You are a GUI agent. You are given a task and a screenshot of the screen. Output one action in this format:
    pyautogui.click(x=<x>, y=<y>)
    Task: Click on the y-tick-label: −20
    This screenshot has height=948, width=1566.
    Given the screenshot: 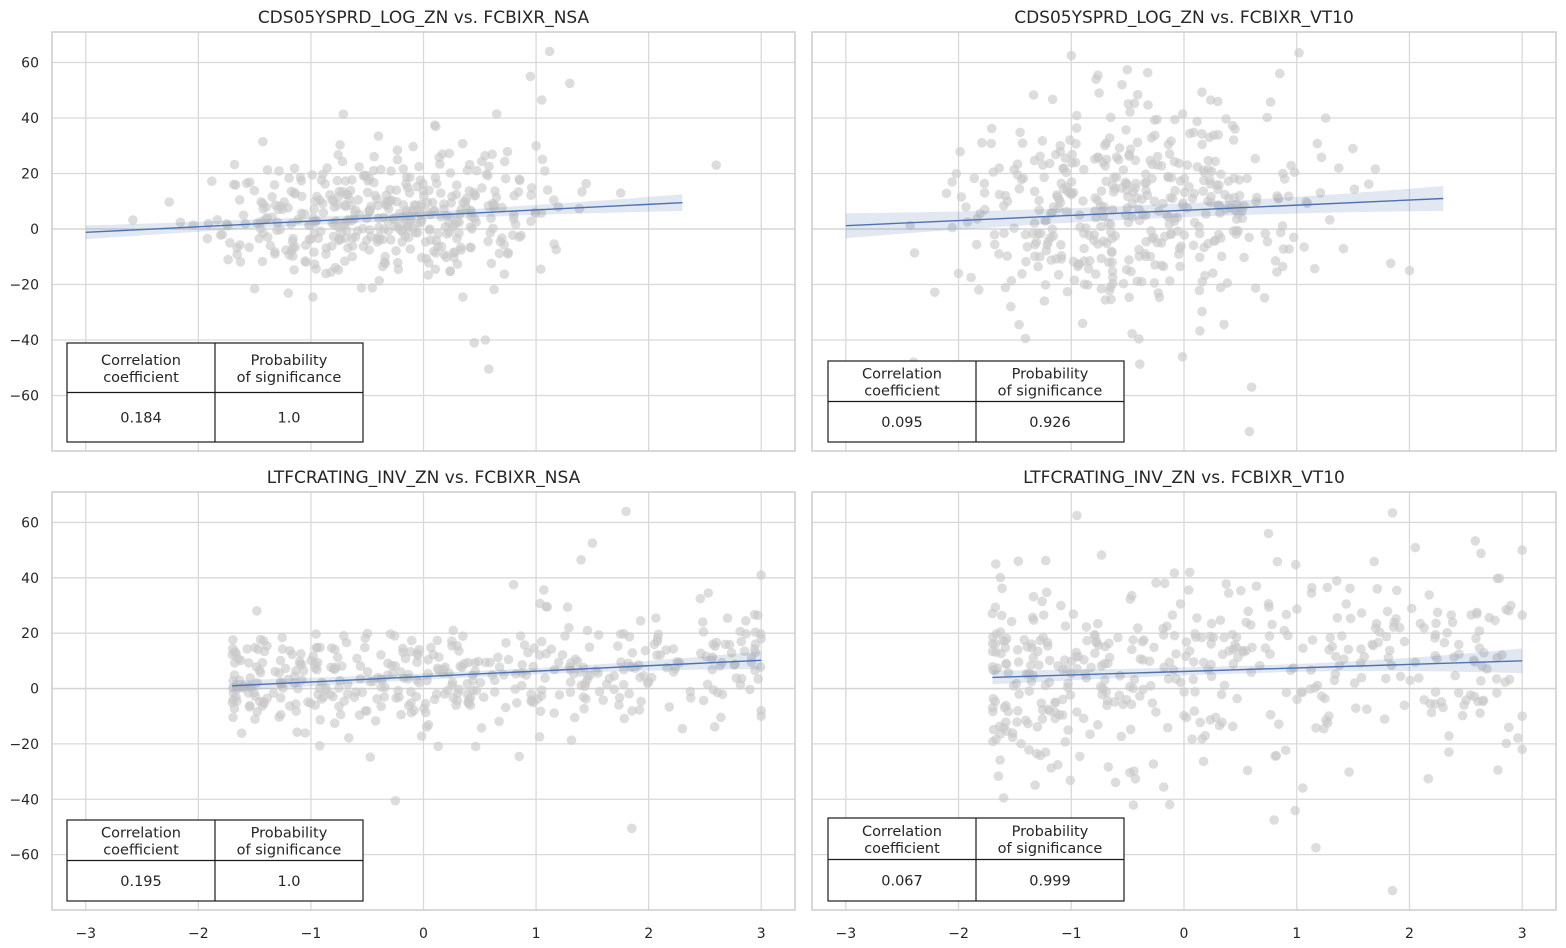 What is the action you would take?
    pyautogui.click(x=24, y=286)
    